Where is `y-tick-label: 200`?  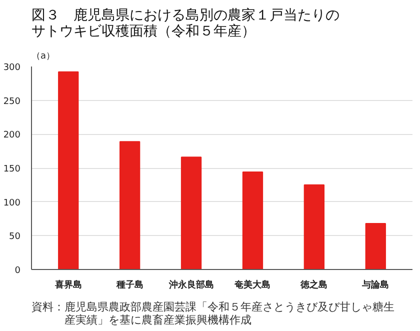 y-tick-label: 200 is located at coordinates (12, 135).